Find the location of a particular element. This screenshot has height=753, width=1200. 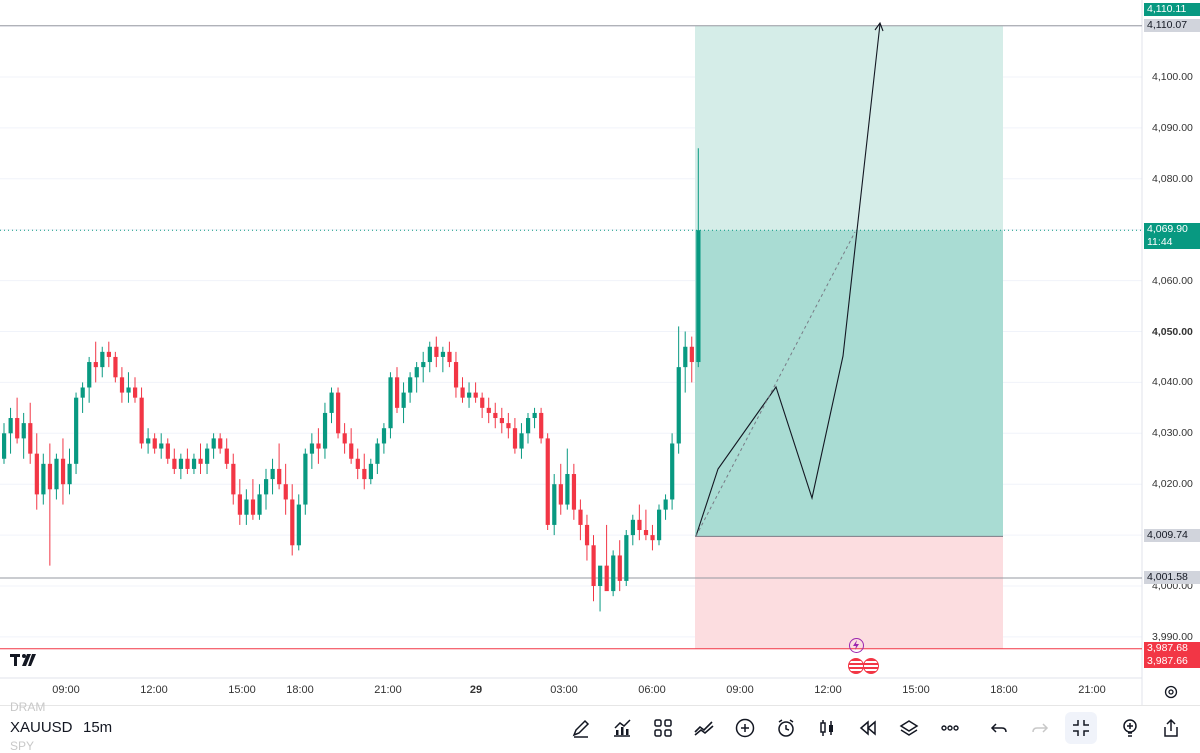

redo-icon is located at coordinates (1040, 728).